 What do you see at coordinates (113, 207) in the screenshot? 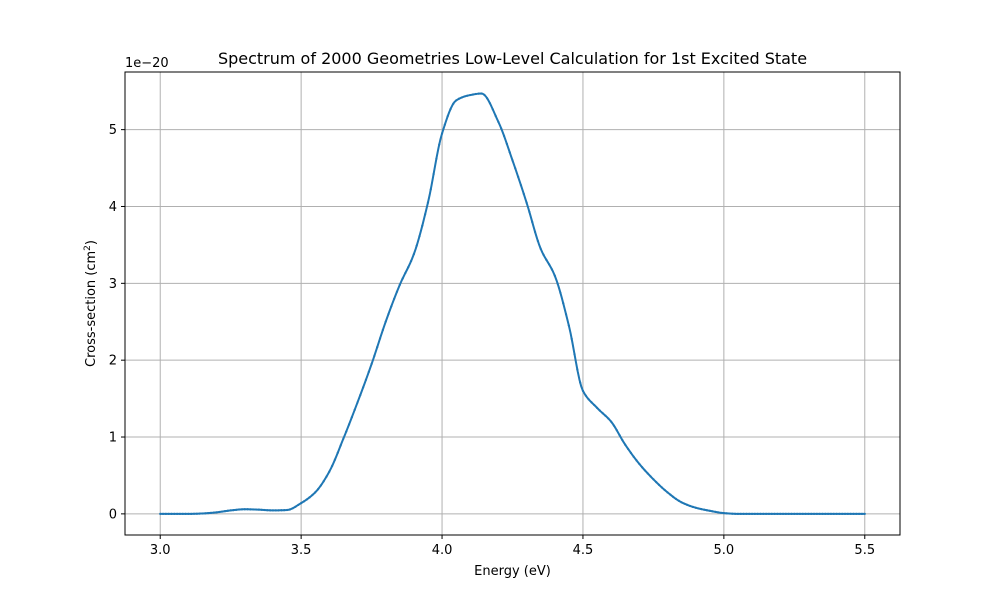
I see `y-tick-label: 4` at bounding box center [113, 207].